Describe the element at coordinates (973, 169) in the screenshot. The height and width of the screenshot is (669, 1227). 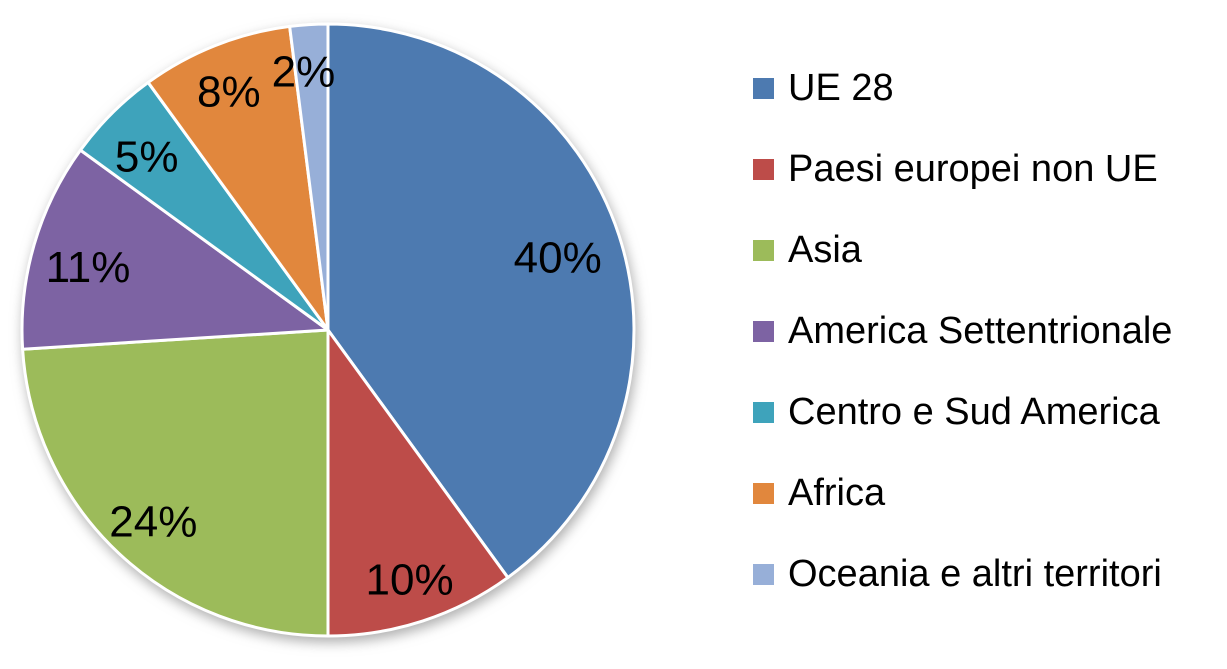
I see `legend-label: Paesi europei non UE` at that location.